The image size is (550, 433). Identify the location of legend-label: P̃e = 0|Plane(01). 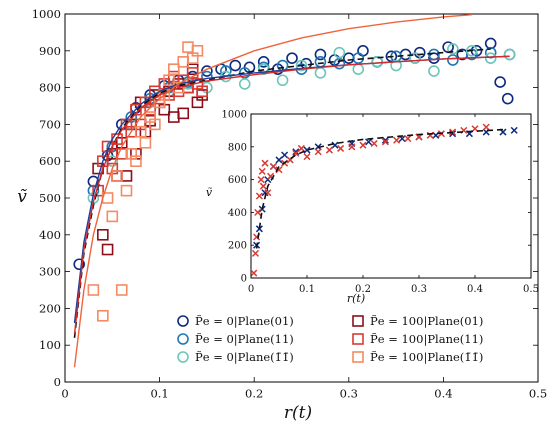
(244, 321).